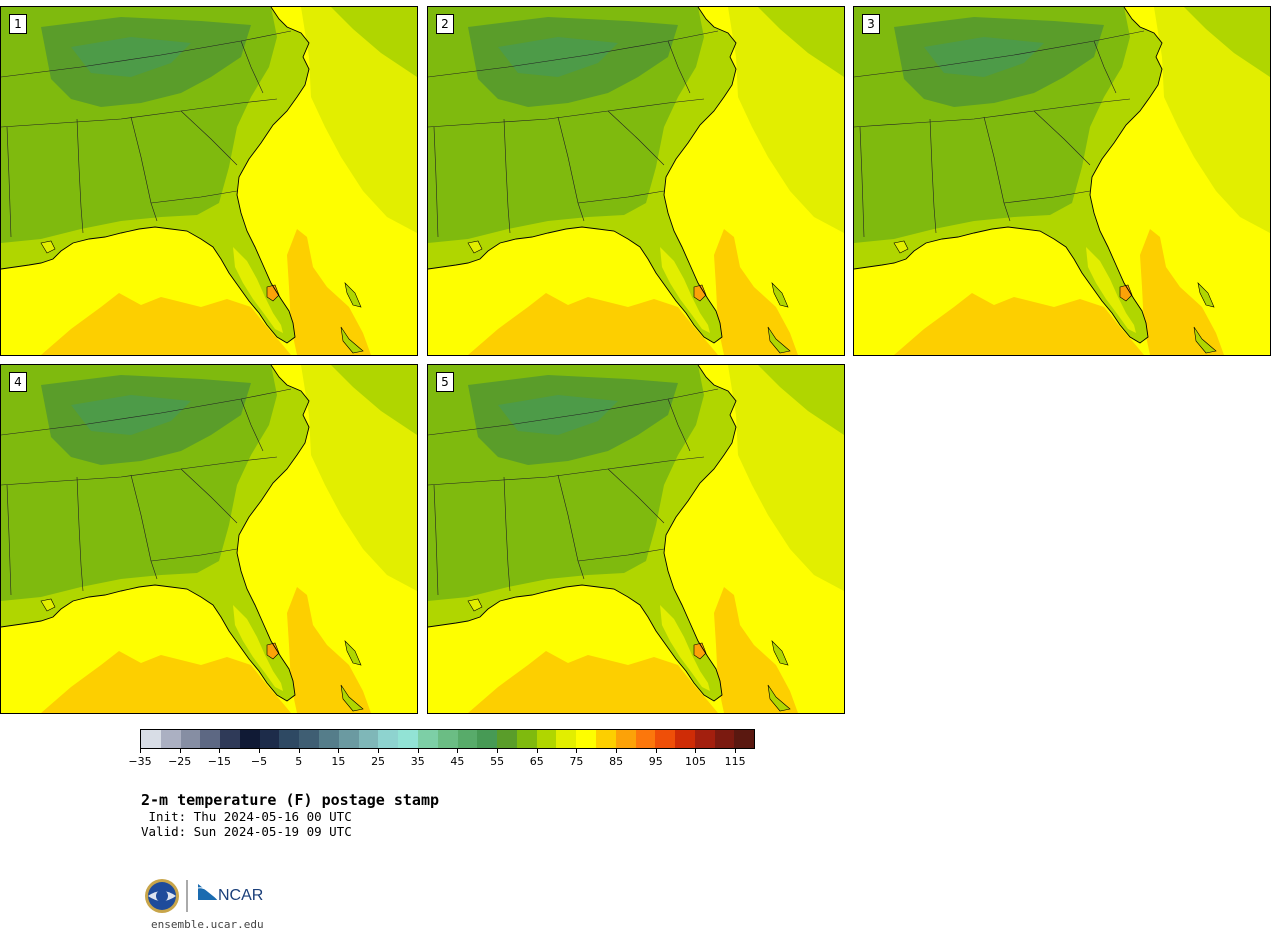  I want to click on valid-time: Valid: Sun 2024-05-19 09 UTC, so click(246, 831).